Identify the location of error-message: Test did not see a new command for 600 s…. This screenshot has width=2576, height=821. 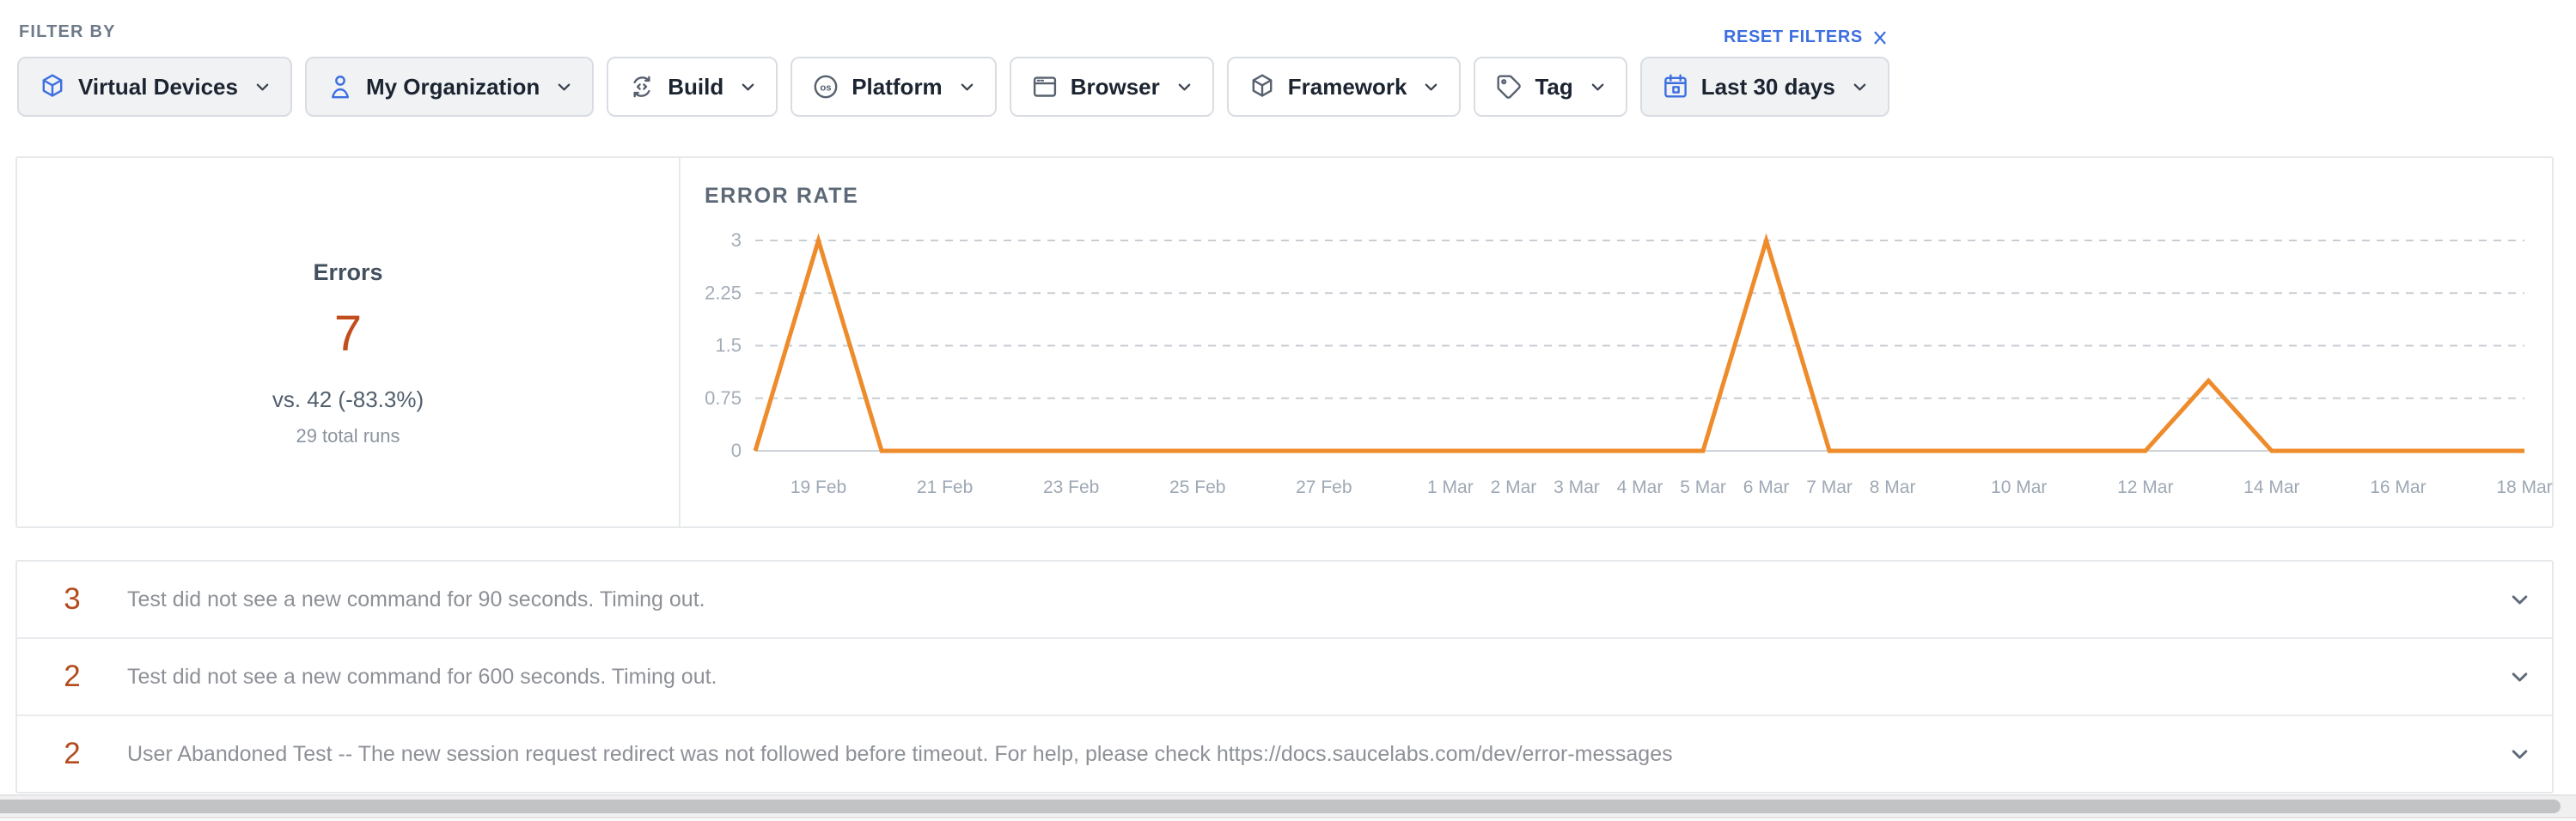
(422, 676).